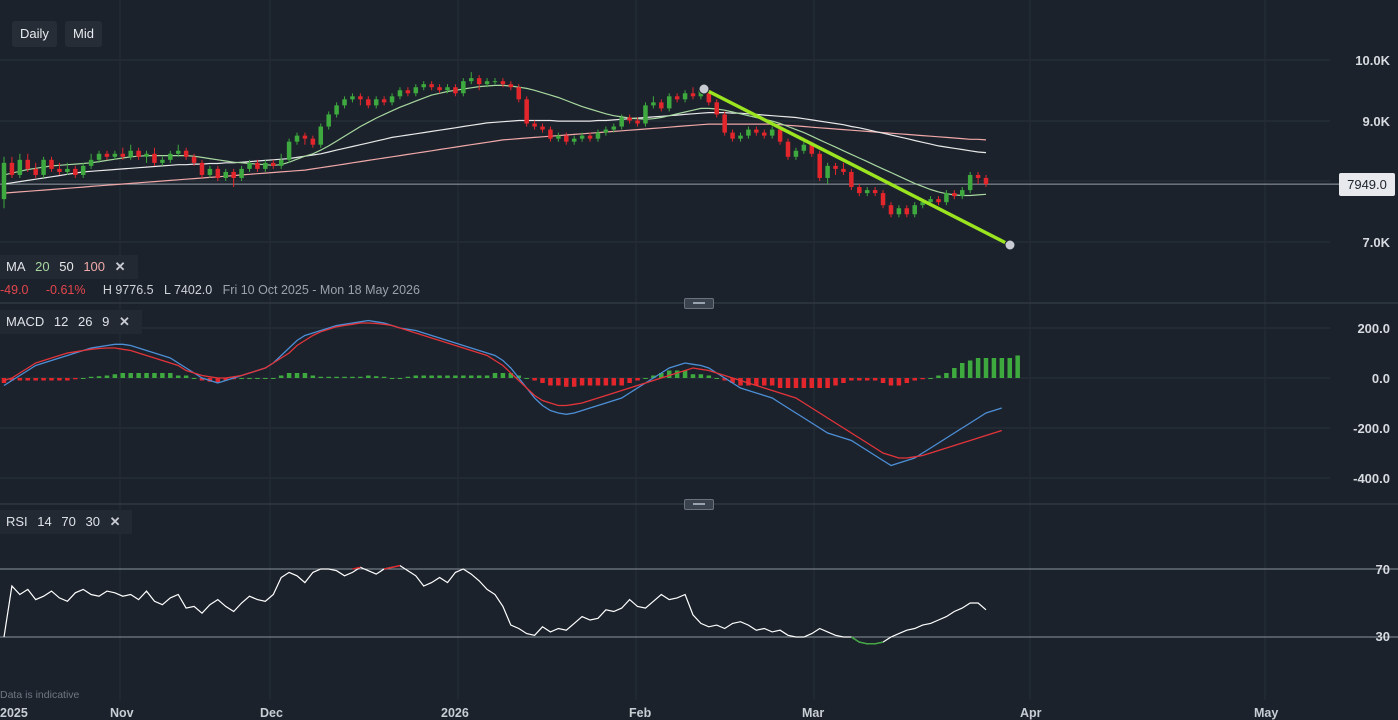 This screenshot has height=720, width=1398. Describe the element at coordinates (1031, 713) in the screenshot. I see `x-tick-apr: Apr` at that location.